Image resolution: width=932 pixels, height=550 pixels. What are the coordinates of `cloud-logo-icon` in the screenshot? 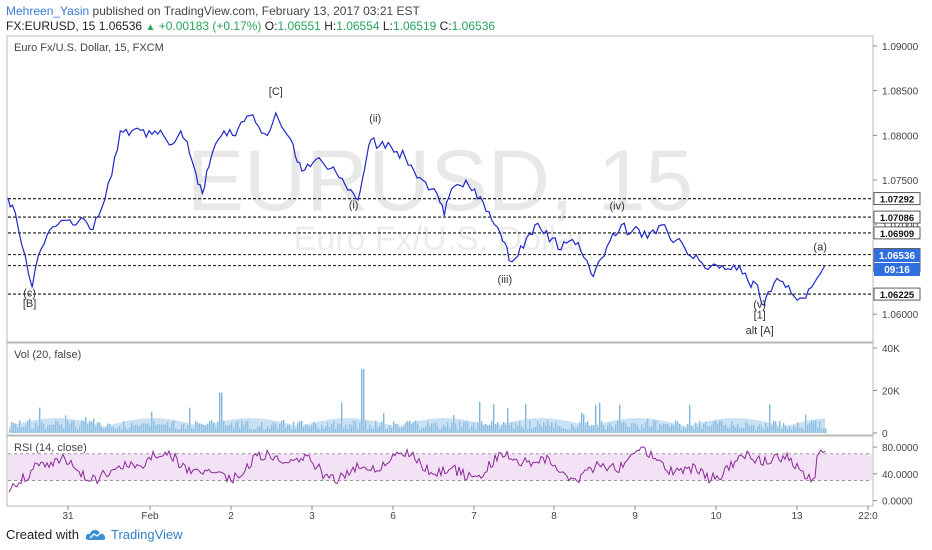 It's located at (95, 534).